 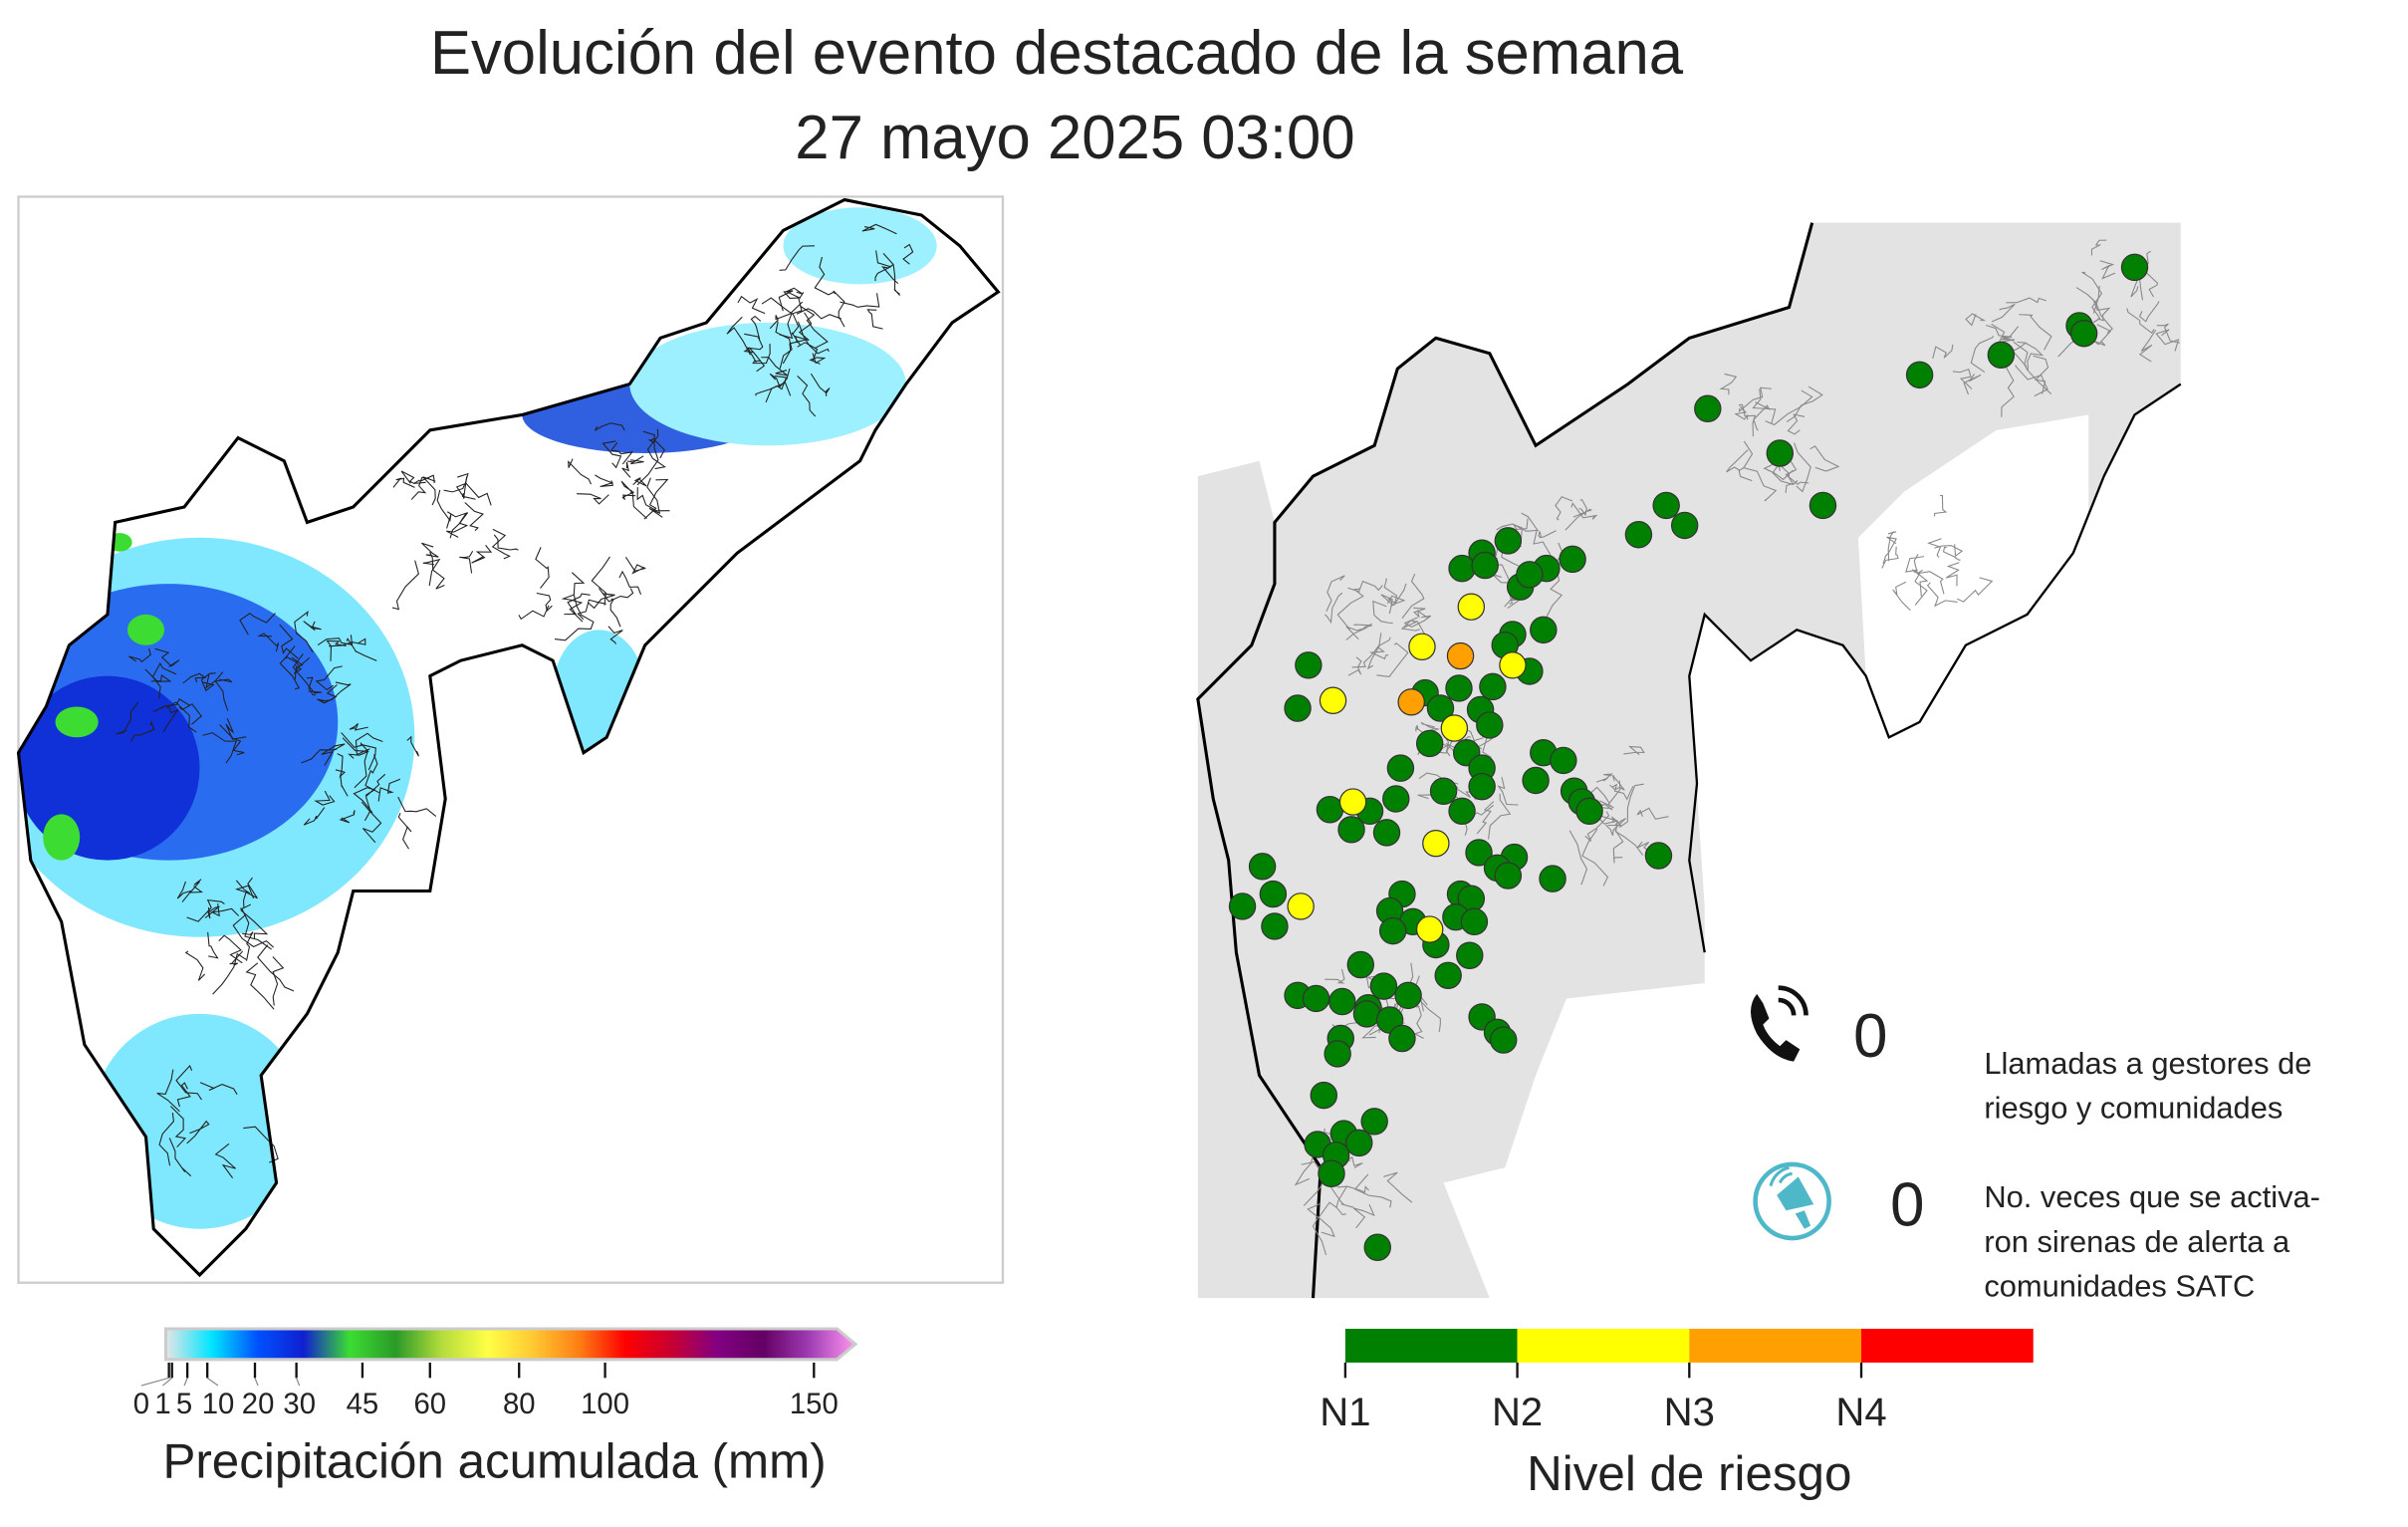 I want to click on calls-label-line1: Llamadas a gestores de, so click(x=2147, y=1063).